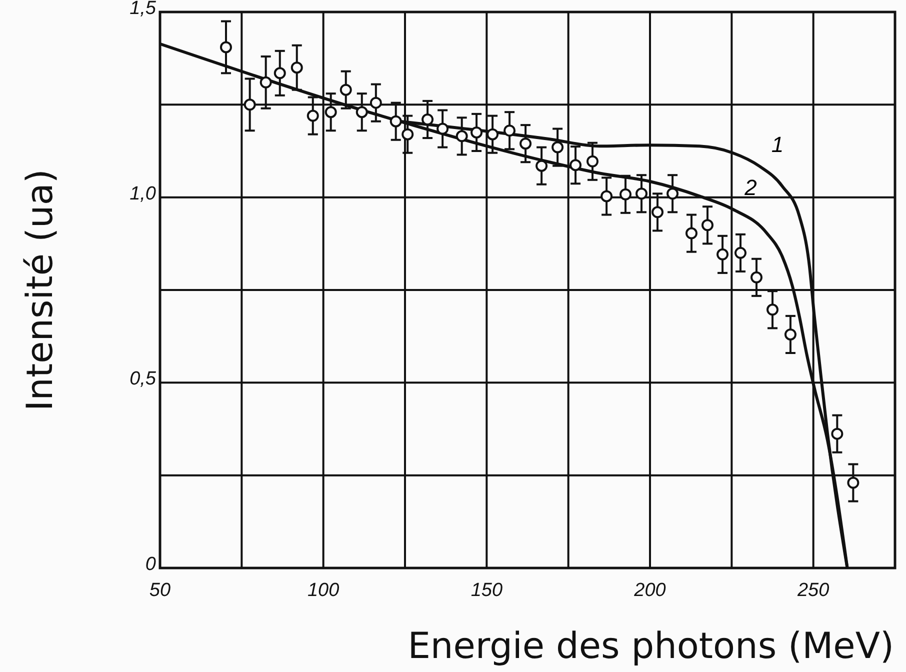  I want to click on y-axis-title: Intensité (ua), so click(40, 290).